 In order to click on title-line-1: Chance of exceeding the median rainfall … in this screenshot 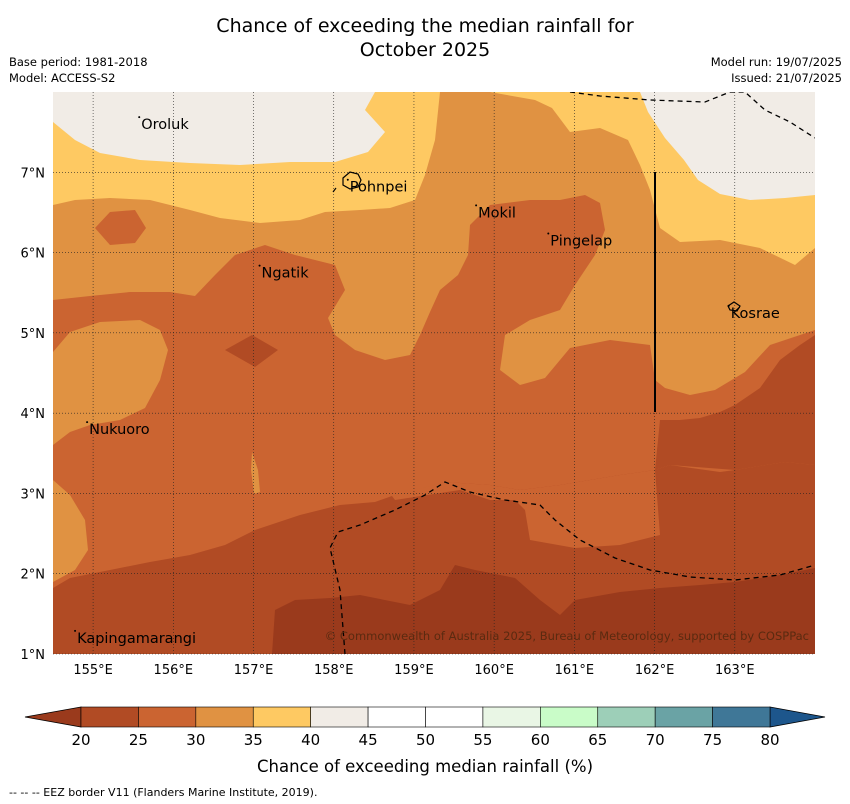, I will do `click(425, 26)`.